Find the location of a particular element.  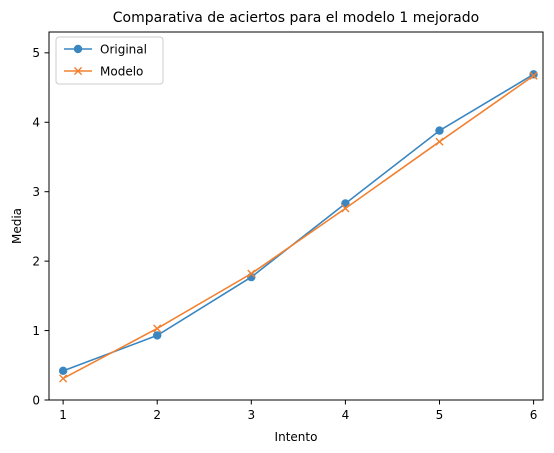

y-axis-label: Media is located at coordinates (17, 226).